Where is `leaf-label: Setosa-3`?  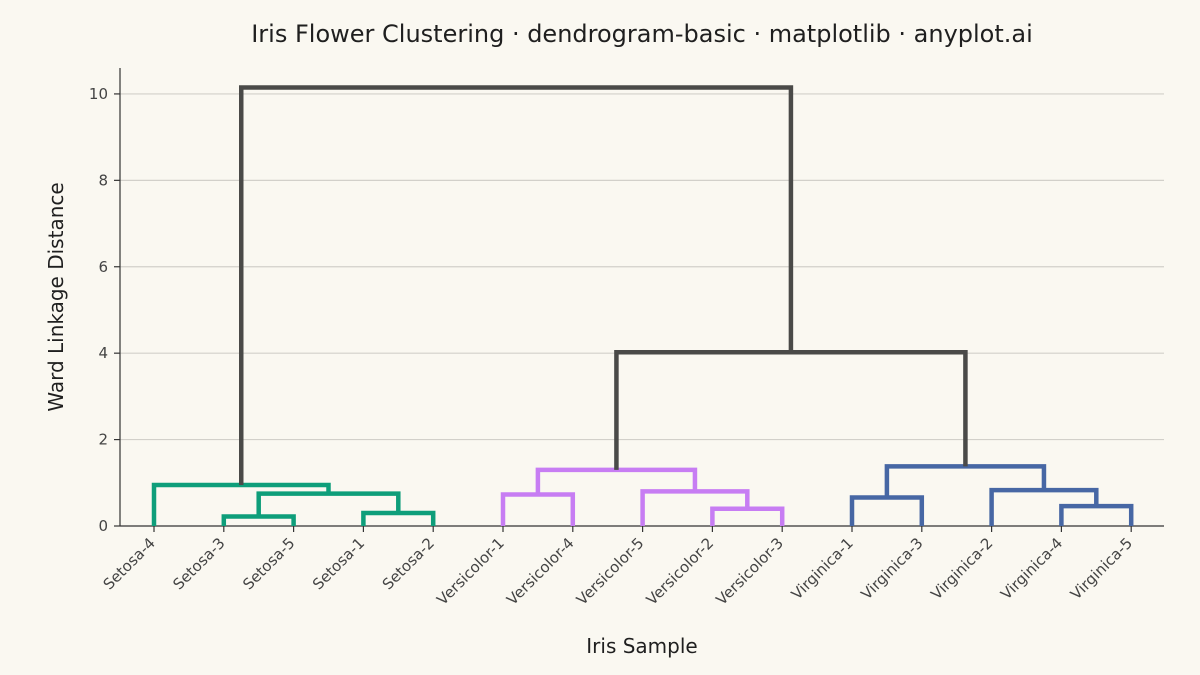
leaf-label: Setosa-3 is located at coordinates (198, 563).